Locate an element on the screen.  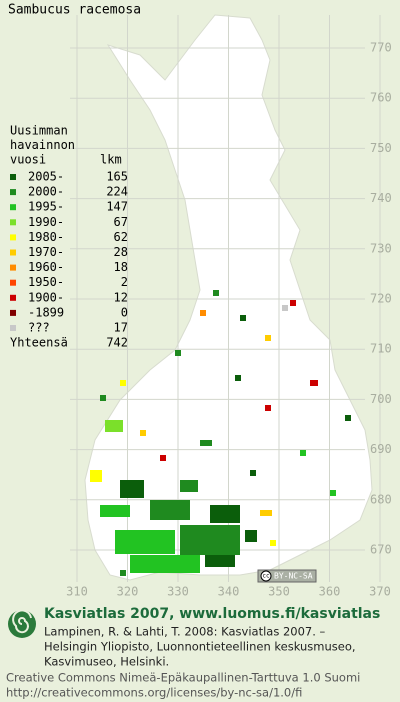
legend-header: Uusimman is located at coordinates (39, 131).